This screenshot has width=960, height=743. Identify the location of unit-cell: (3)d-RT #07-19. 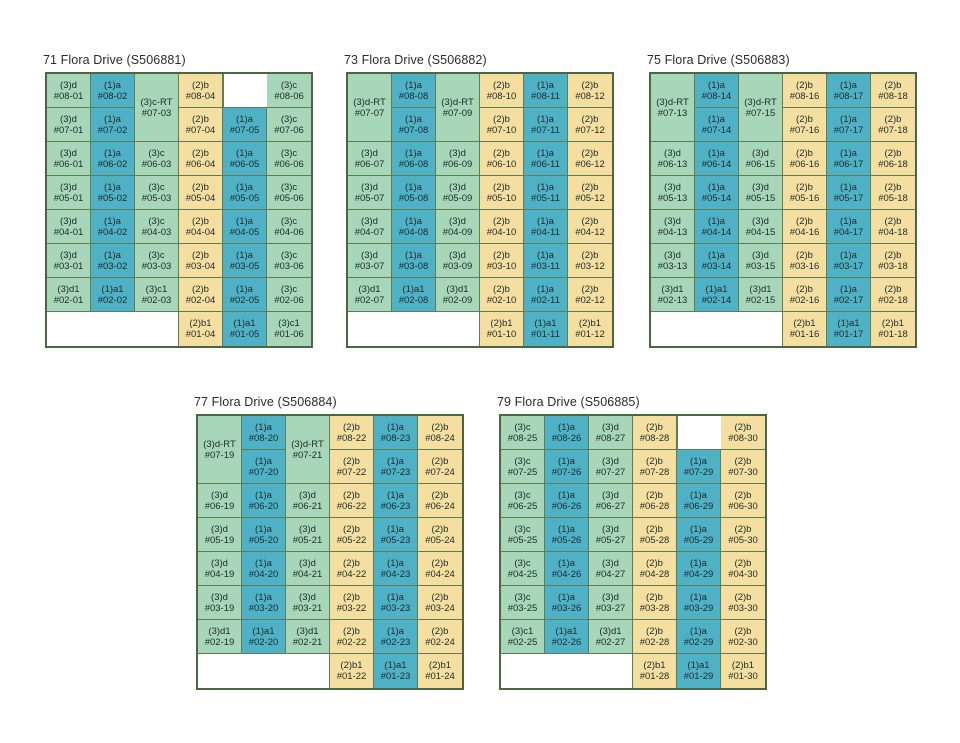
(220, 450).